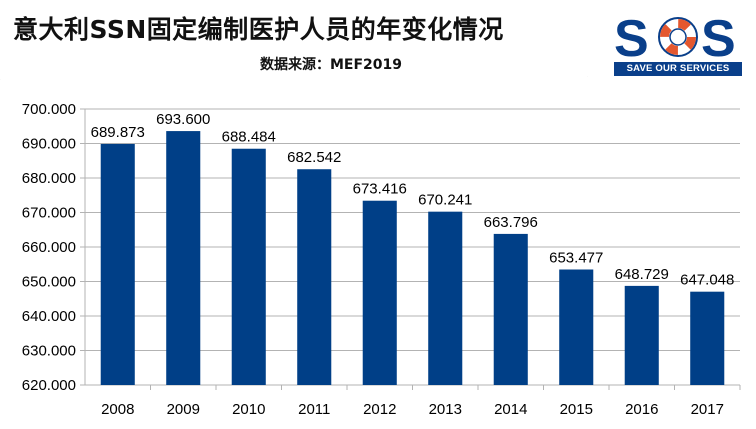 This screenshot has height=429, width=756. Describe the element at coordinates (707, 280) in the screenshot. I see `data-label: 647.048` at that location.